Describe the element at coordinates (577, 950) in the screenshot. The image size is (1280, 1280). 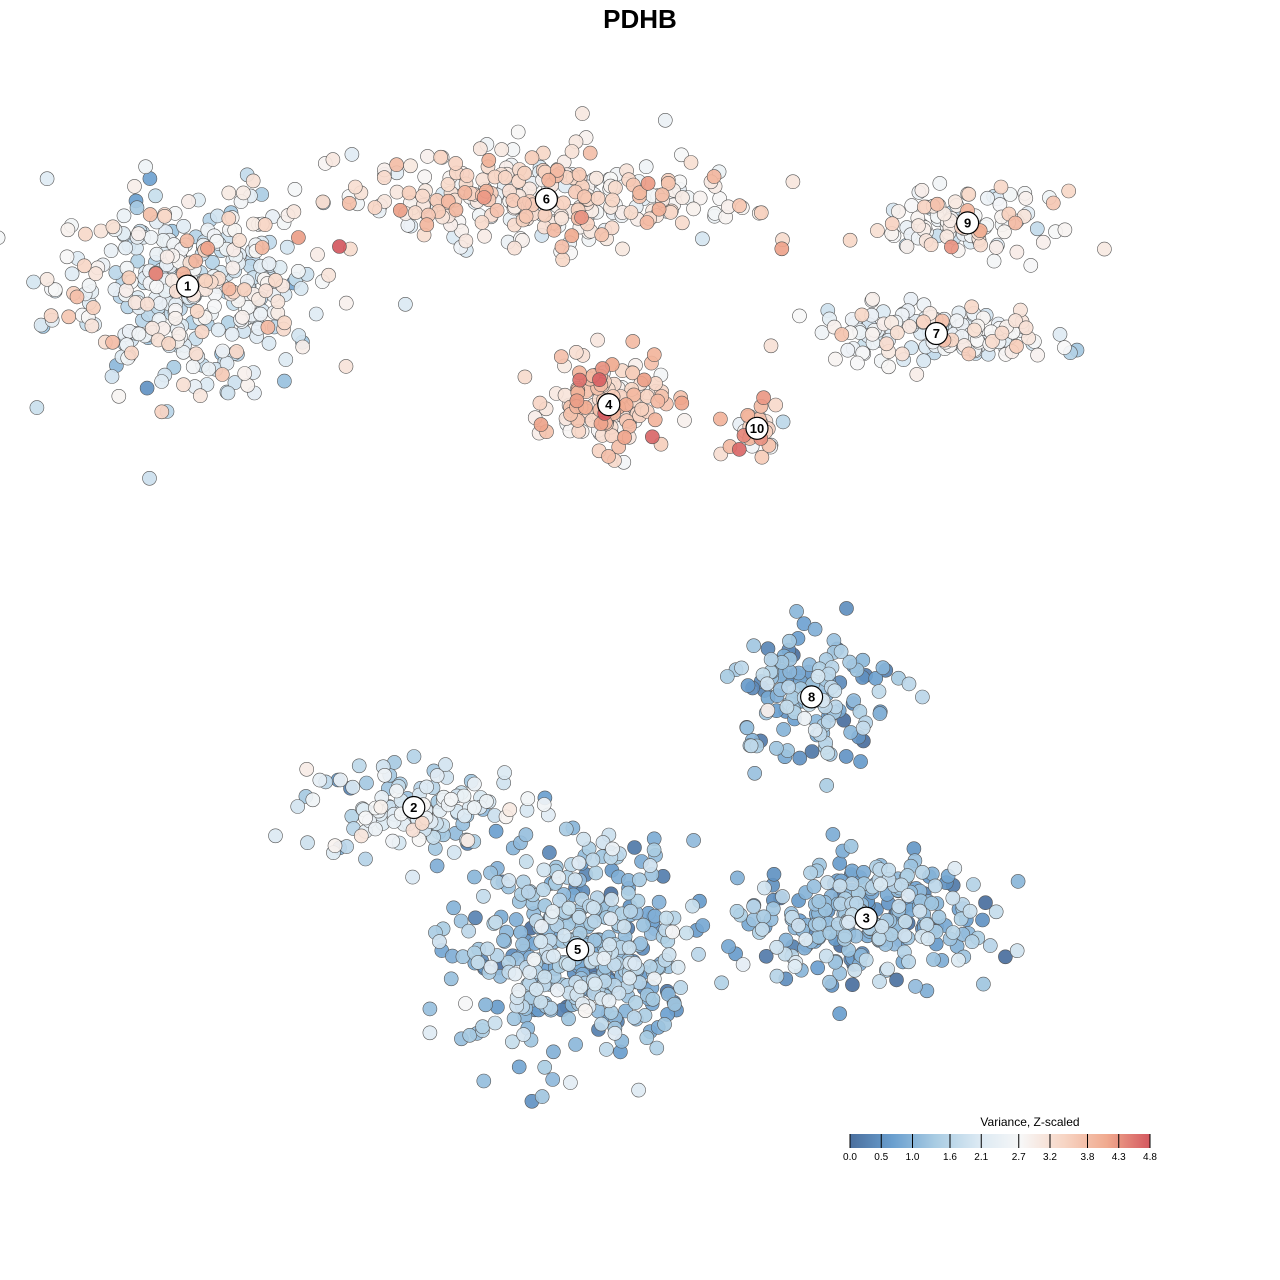
I see `cluster-label-badge` at that location.